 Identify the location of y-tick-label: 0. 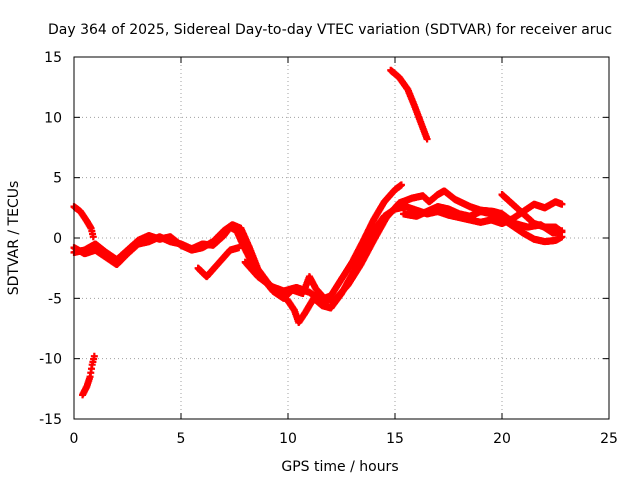
(57, 239).